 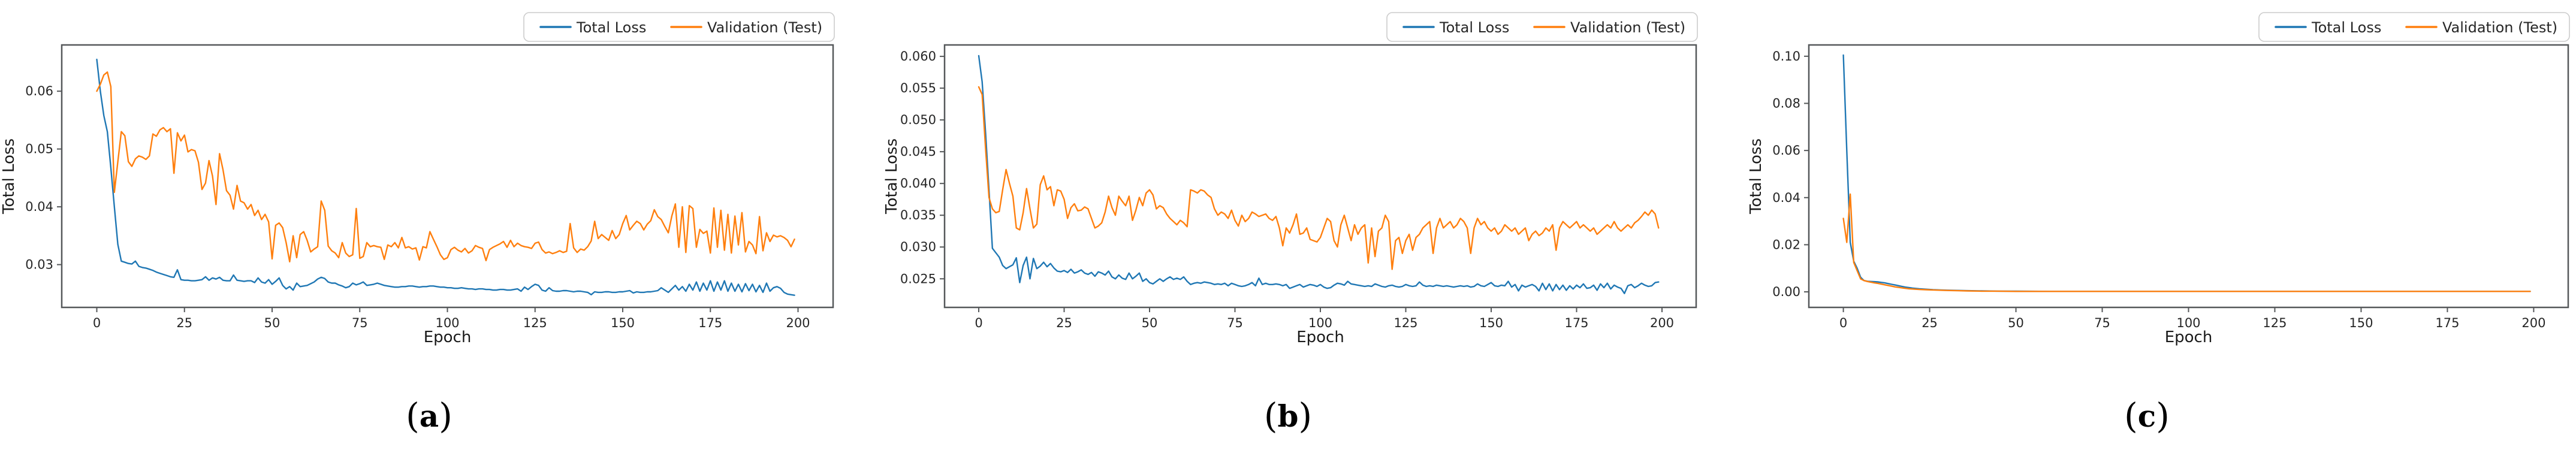 I want to click on y-axis-tick-label: 0.040, so click(x=918, y=184).